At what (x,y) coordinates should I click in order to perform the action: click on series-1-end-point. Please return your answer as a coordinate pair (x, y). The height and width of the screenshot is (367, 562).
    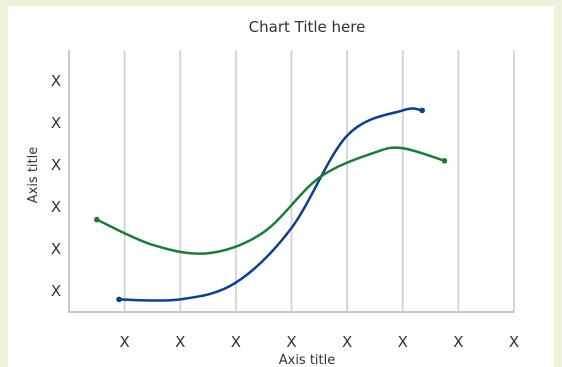
    Looking at the image, I should click on (422, 110).